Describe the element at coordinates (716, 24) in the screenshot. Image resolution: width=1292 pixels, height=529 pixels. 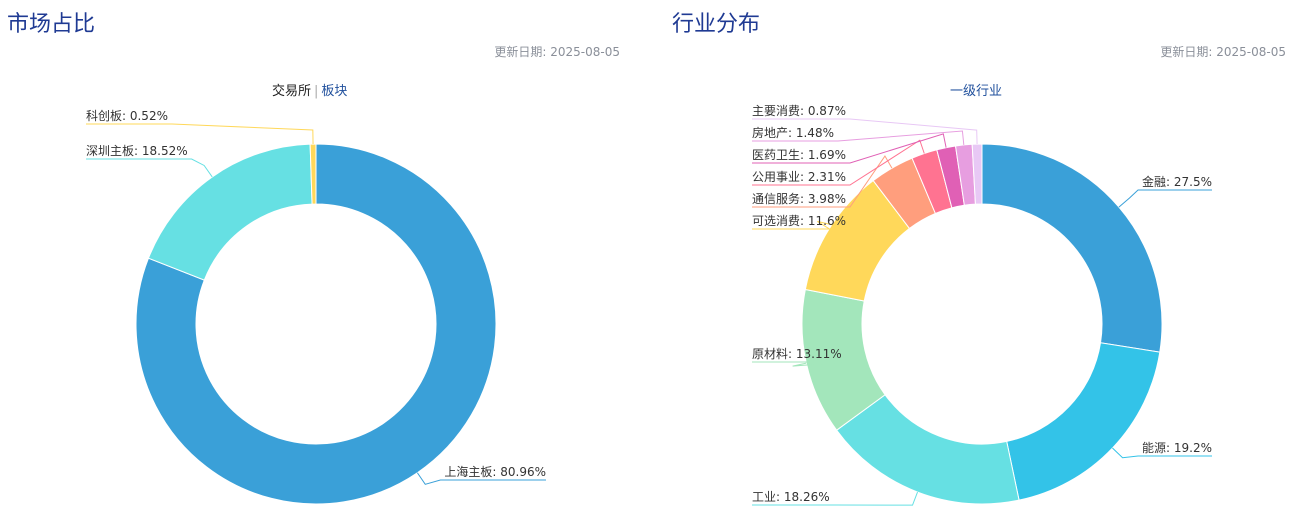
I see `industry-distribution-title: 行业分布` at that location.